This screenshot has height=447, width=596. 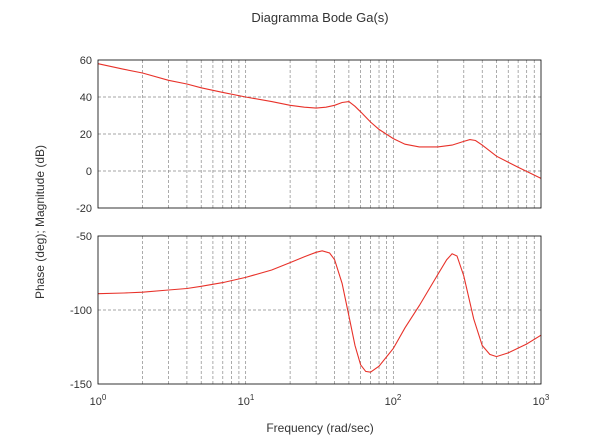 What do you see at coordinates (319, 428) in the screenshot?
I see `x-axis-label: Frequency (rad/sec)` at bounding box center [319, 428].